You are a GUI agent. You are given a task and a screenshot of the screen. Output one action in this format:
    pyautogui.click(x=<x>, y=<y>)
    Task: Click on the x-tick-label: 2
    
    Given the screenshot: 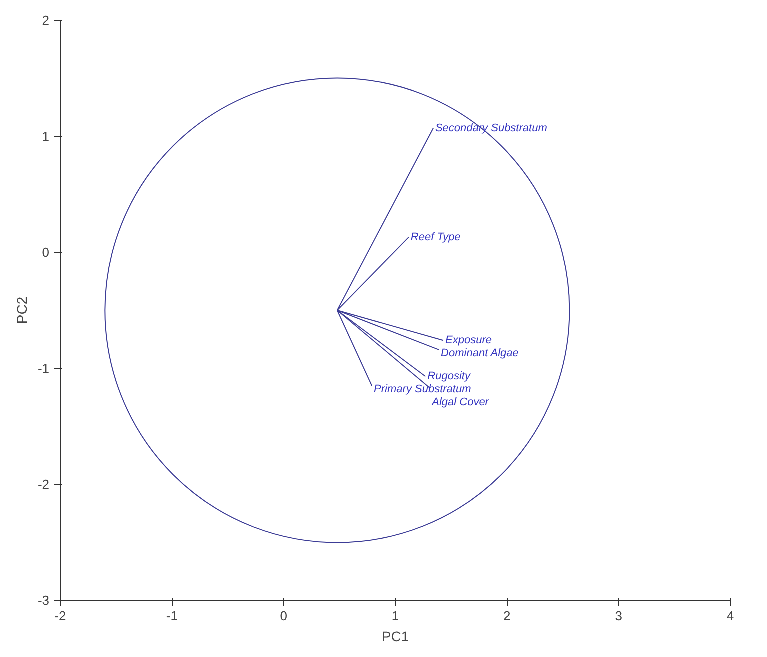 What is the action you would take?
    pyautogui.click(x=507, y=616)
    